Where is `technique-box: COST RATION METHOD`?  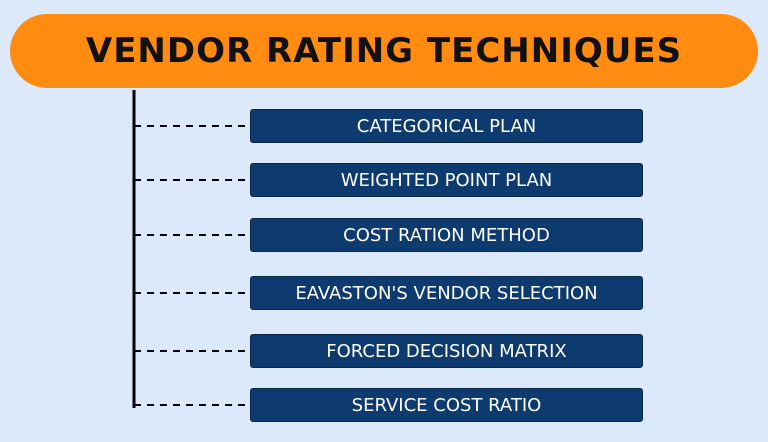 technique-box: COST RATION METHOD is located at coordinates (446, 235).